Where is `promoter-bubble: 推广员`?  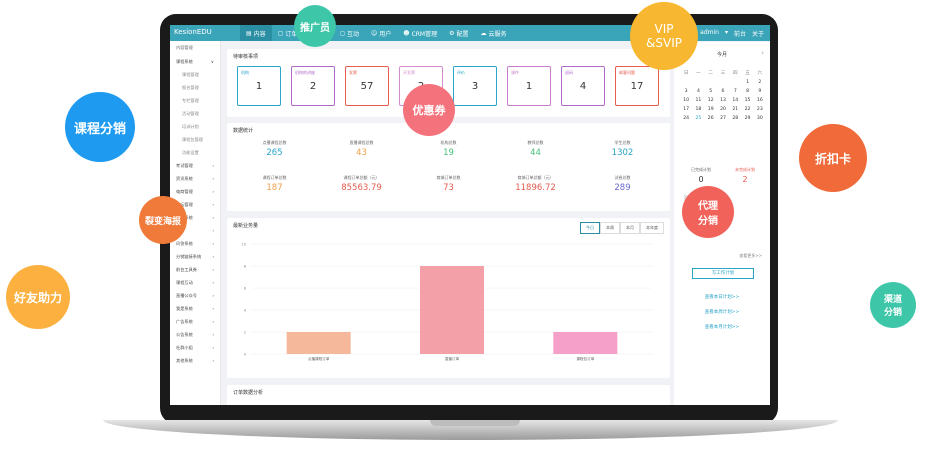
promoter-bubble: 推广员 is located at coordinates (315, 26).